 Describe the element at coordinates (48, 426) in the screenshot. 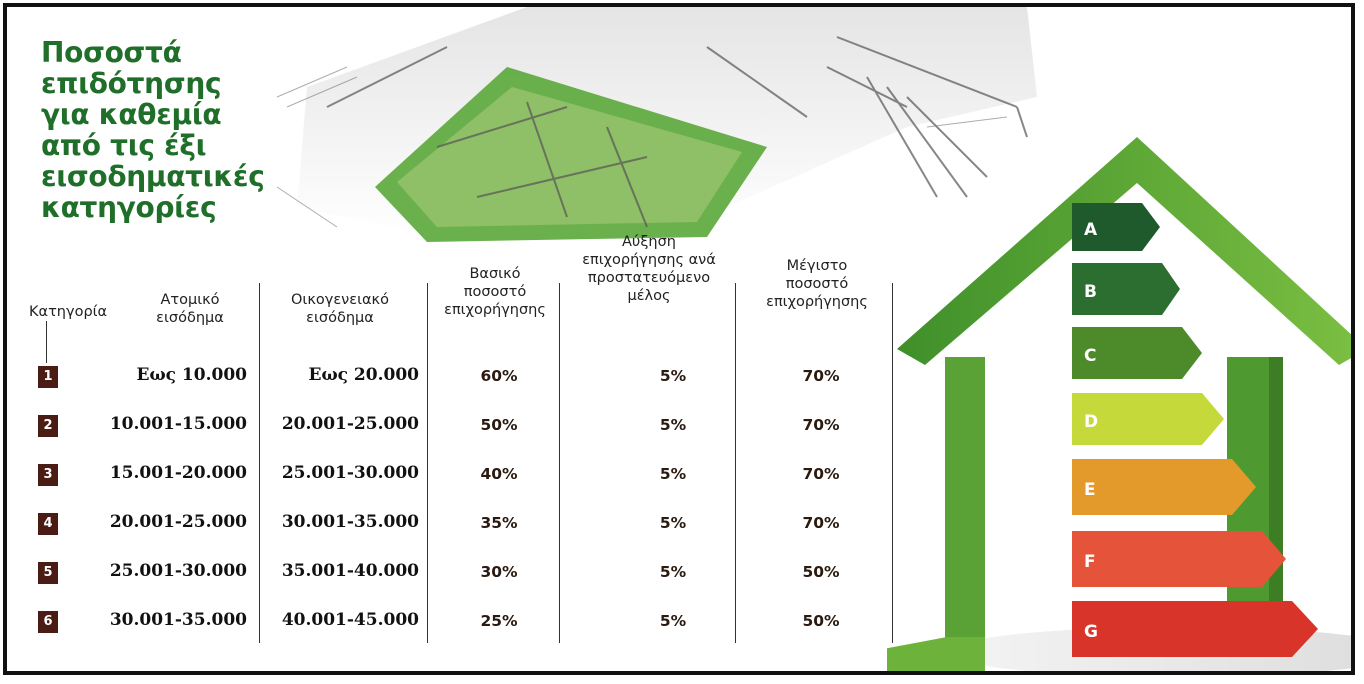

I see `category-badge: 2` at that location.